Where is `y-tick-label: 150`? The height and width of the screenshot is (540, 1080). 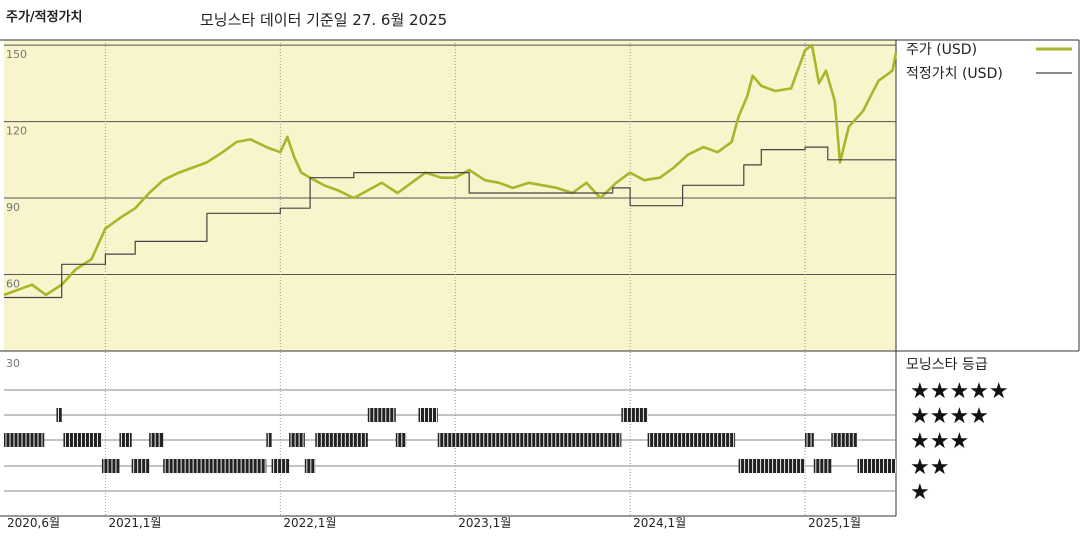
y-tick-label: 150 is located at coordinates (16, 54).